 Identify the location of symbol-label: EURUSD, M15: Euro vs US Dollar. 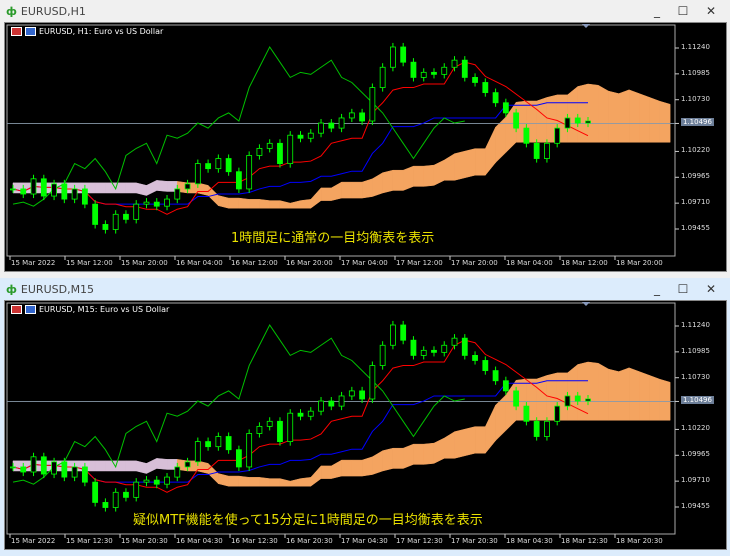
(104, 309).